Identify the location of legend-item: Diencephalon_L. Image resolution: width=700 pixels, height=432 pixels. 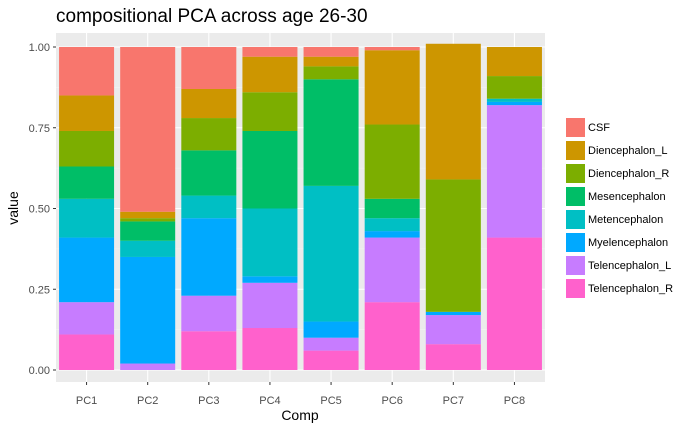
(619, 150).